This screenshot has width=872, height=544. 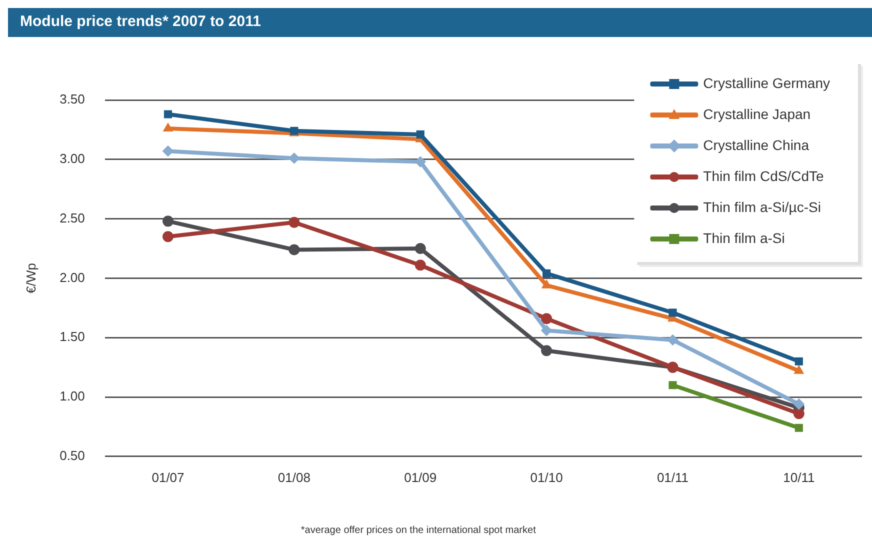 What do you see at coordinates (762, 206) in the screenshot?
I see `legend-label: Thin film a-Si/µc-Si` at bounding box center [762, 206].